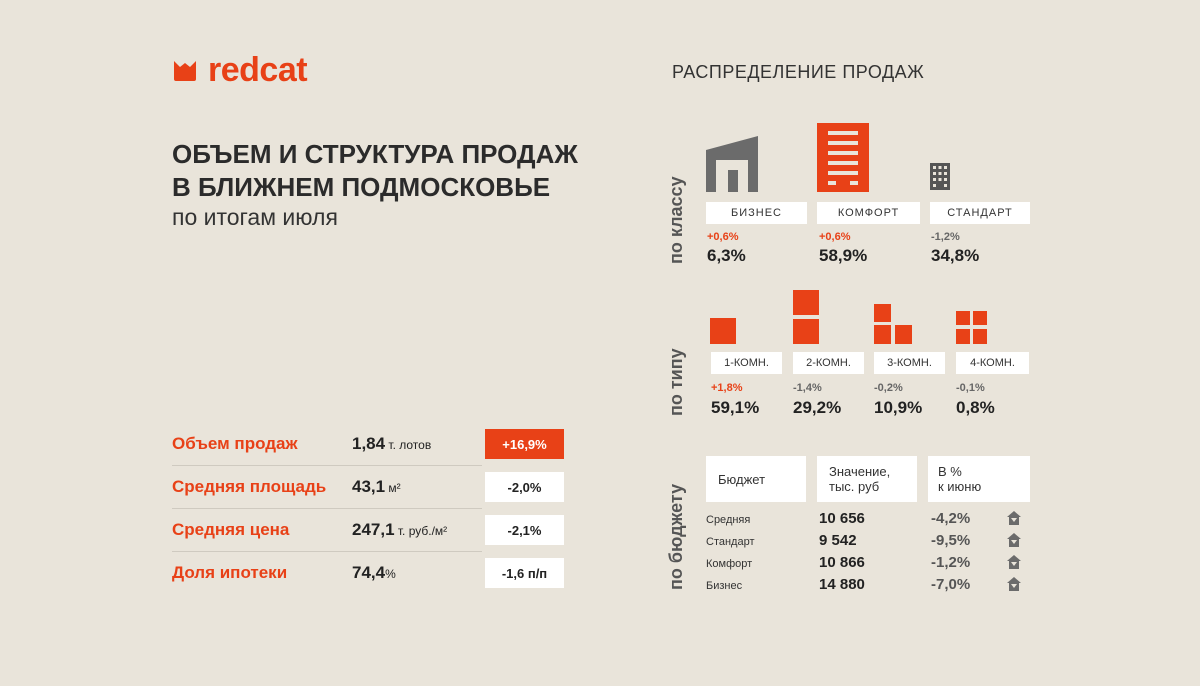 The image size is (1200, 686). What do you see at coordinates (945, 237) in the screenshot?
I see `class-delta-standard: -1,2%` at bounding box center [945, 237].